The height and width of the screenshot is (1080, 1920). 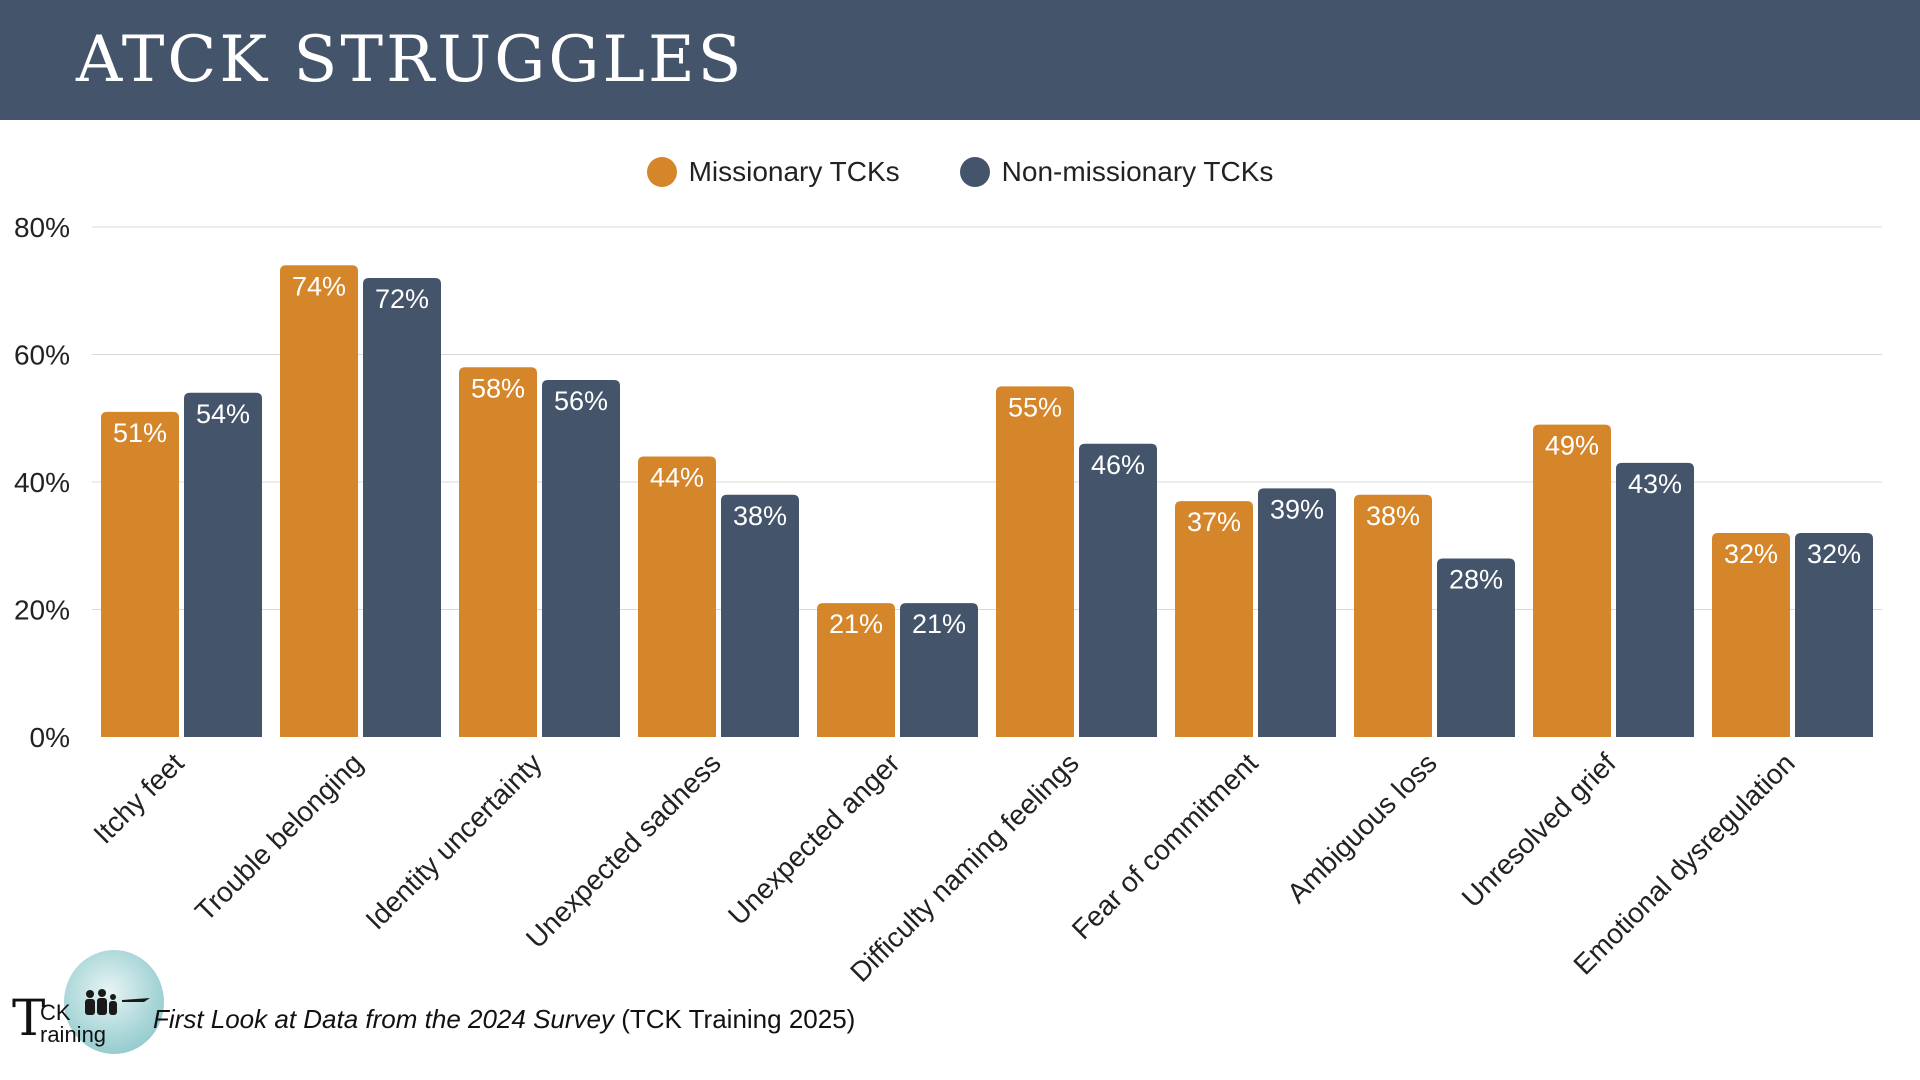 What do you see at coordinates (1297, 509) in the screenshot?
I see `data-label: 39%` at bounding box center [1297, 509].